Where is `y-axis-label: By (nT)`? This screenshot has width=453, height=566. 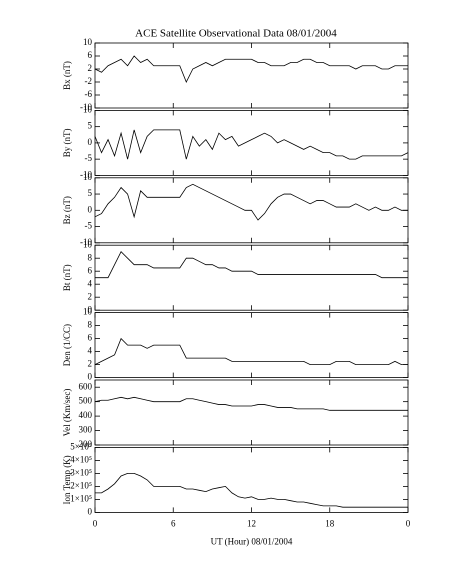 y-axis-label: By (nT) is located at coordinates (67, 143).